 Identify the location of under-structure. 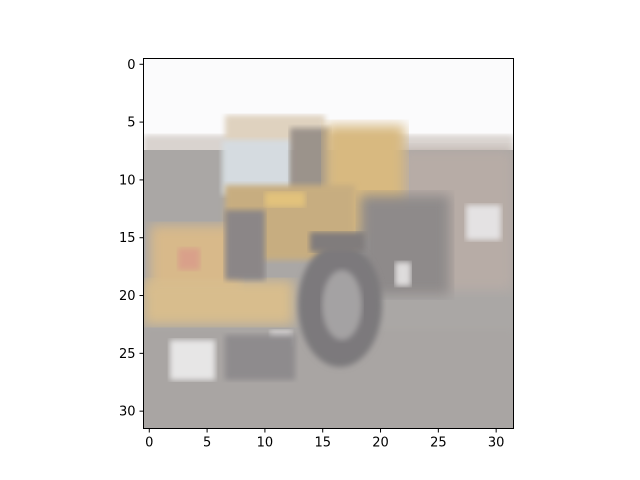
(245, 245).